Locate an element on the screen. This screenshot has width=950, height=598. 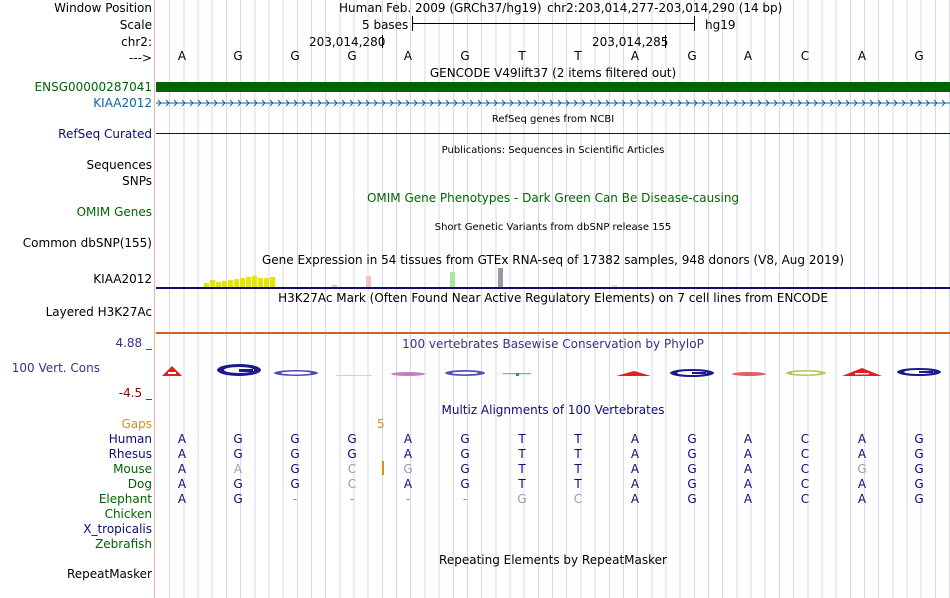
track-label-h3k27ac: Layered H3K27Ac is located at coordinates (98, 312).